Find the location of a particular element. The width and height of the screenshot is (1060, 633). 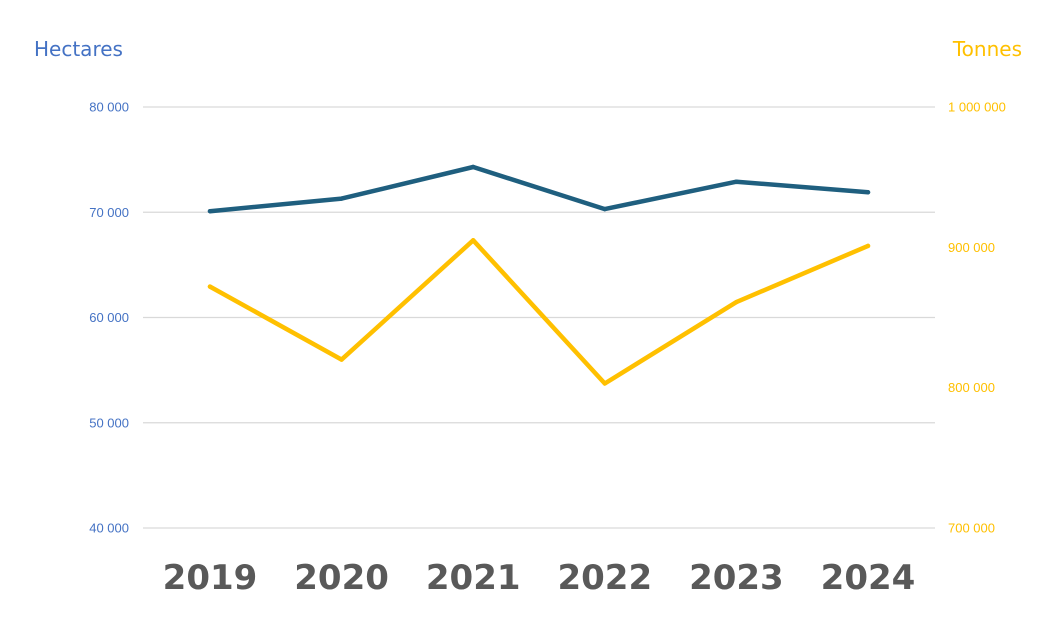

right-axis-ticks: 700 000 800 000 900 000 1 000 000 is located at coordinates (977, 318).